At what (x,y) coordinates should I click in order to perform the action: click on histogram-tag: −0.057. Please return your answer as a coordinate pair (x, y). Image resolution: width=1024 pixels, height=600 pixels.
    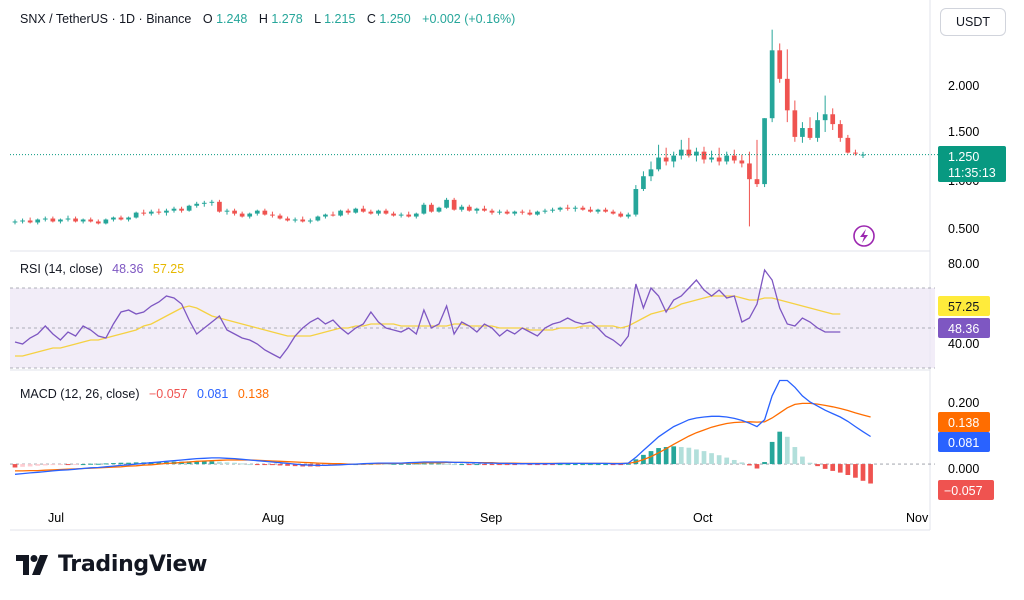
    Looking at the image, I should click on (963, 491).